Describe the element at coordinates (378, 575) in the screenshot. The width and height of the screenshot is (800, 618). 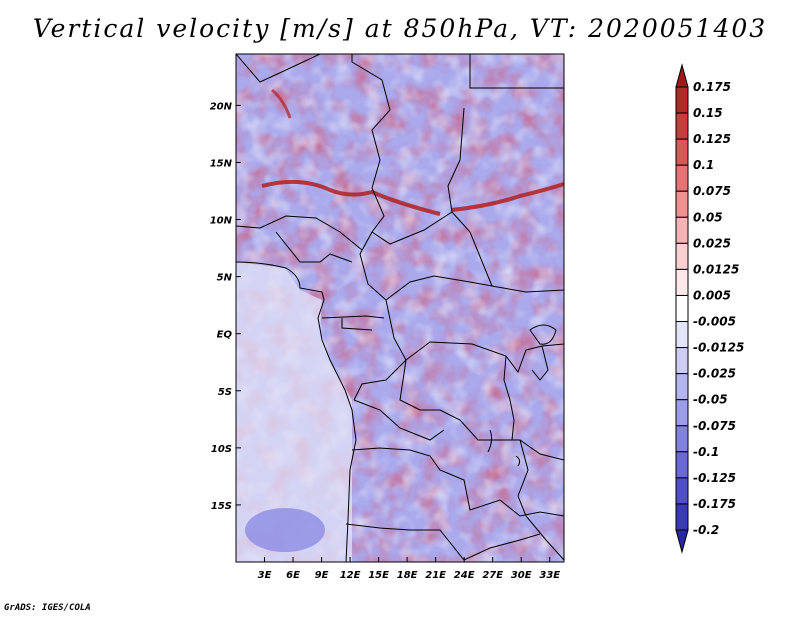
I see `lon-tick-label: 15E` at that location.